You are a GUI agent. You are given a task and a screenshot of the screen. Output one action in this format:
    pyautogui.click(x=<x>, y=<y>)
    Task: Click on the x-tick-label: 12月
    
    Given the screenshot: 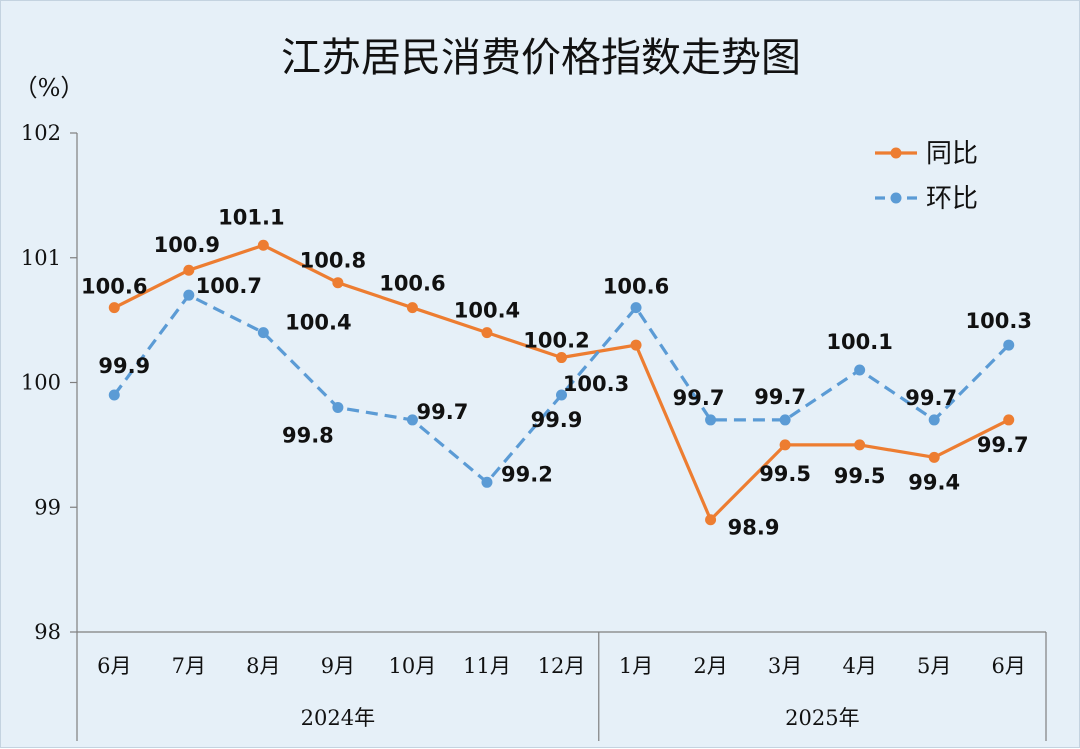 What is the action you would take?
    pyautogui.click(x=562, y=666)
    